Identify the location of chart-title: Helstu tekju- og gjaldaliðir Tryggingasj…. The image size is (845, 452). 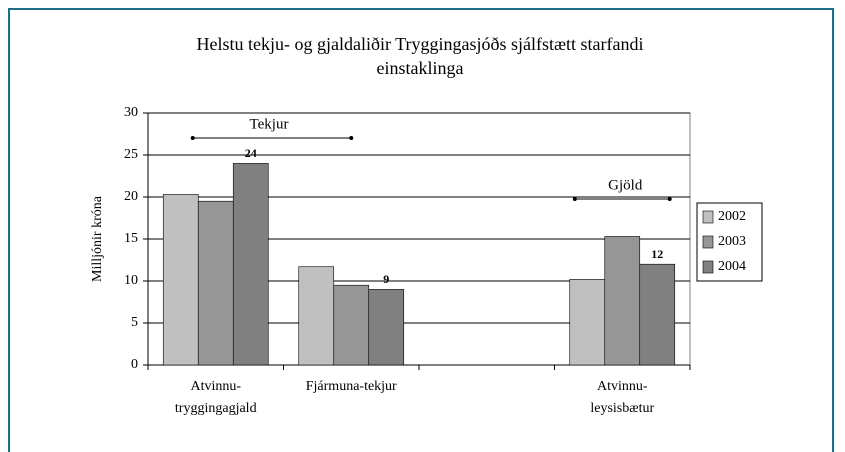
(420, 56).